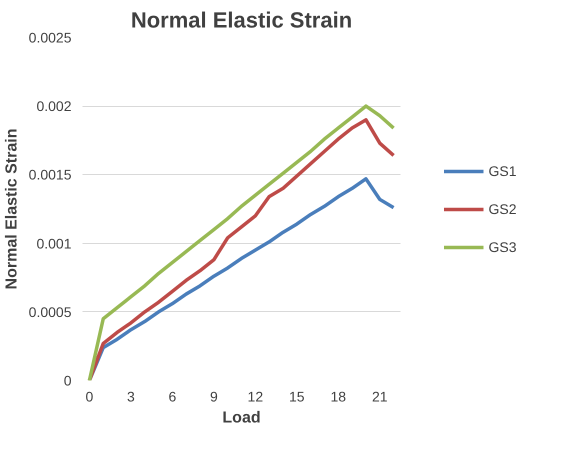 Image resolution: width=574 pixels, height=458 pixels. Describe the element at coordinates (502, 246) in the screenshot. I see `legend-label: GS3` at that location.